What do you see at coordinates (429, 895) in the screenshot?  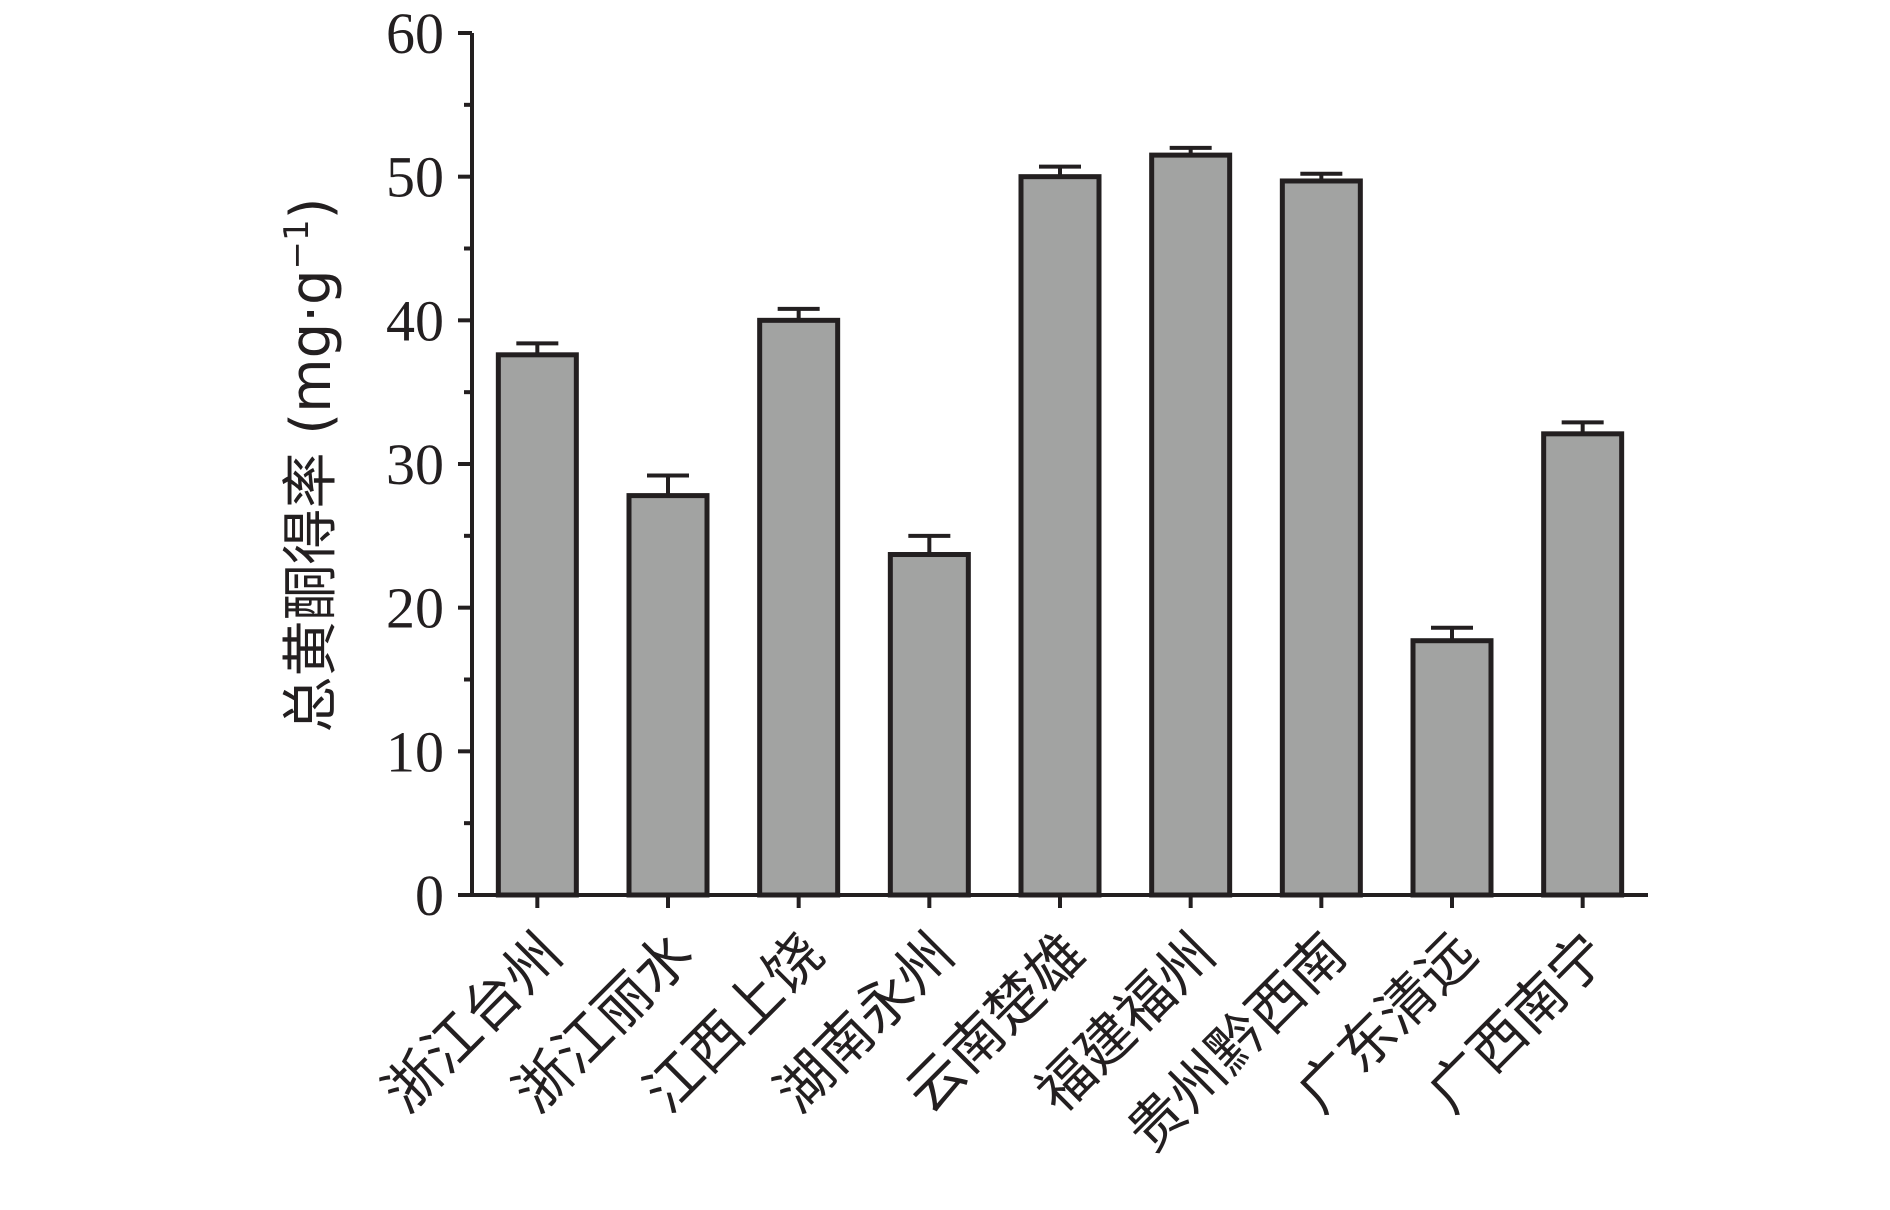 I see `y-tick-label: 0` at bounding box center [429, 895].